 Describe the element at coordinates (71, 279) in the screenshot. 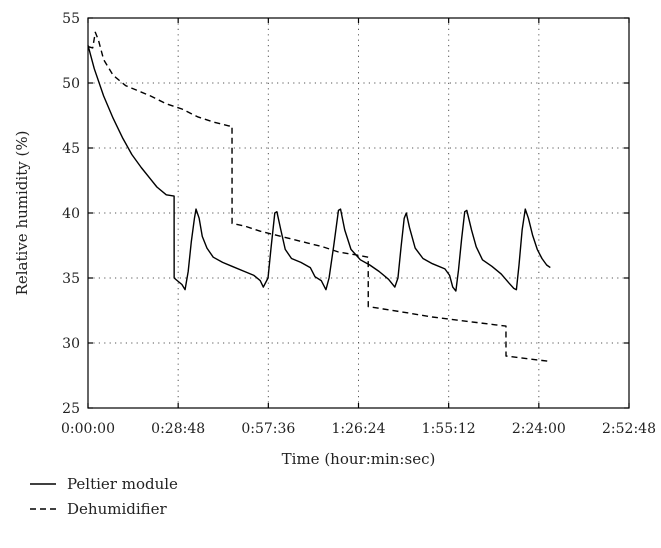

I see `y-tick-label: 35` at that location.